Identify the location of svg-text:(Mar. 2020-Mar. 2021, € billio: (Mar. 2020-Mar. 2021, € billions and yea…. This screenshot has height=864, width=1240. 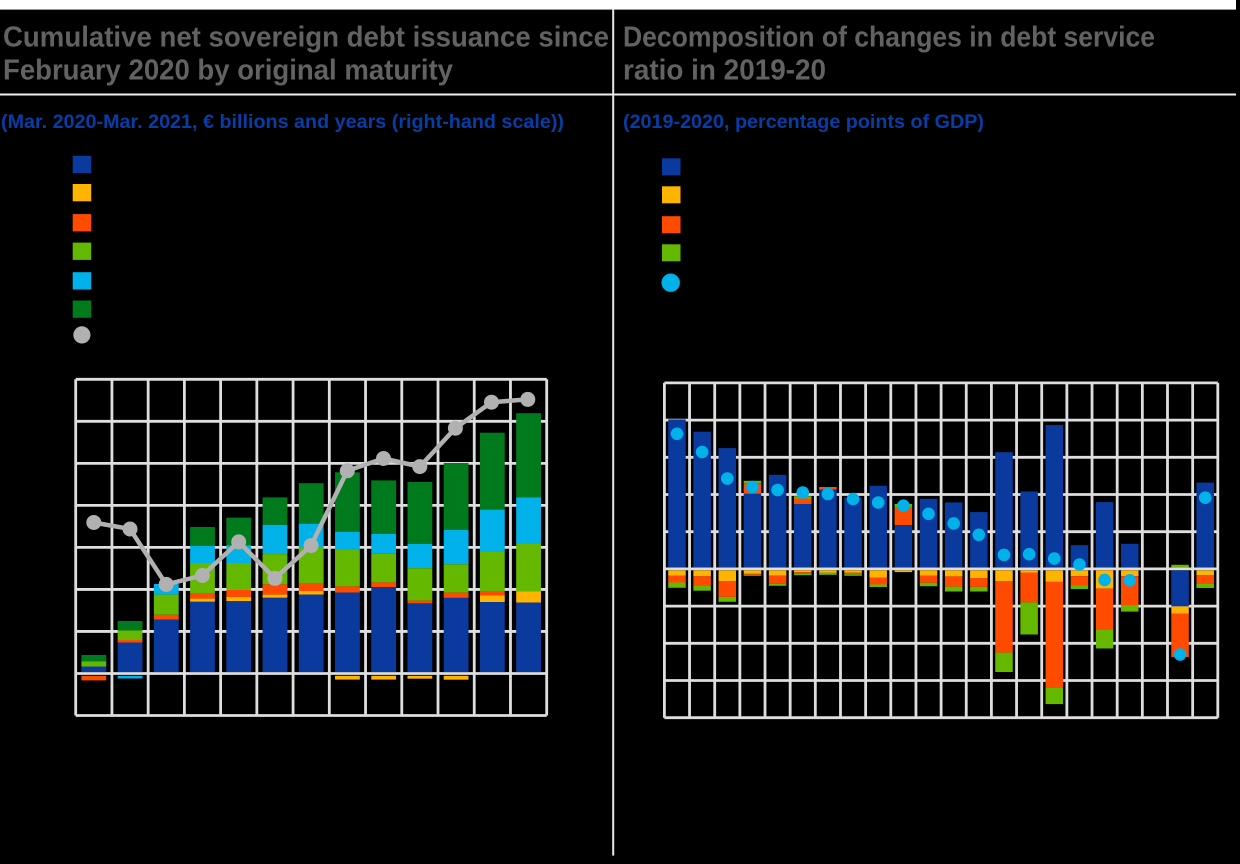
(282, 122).